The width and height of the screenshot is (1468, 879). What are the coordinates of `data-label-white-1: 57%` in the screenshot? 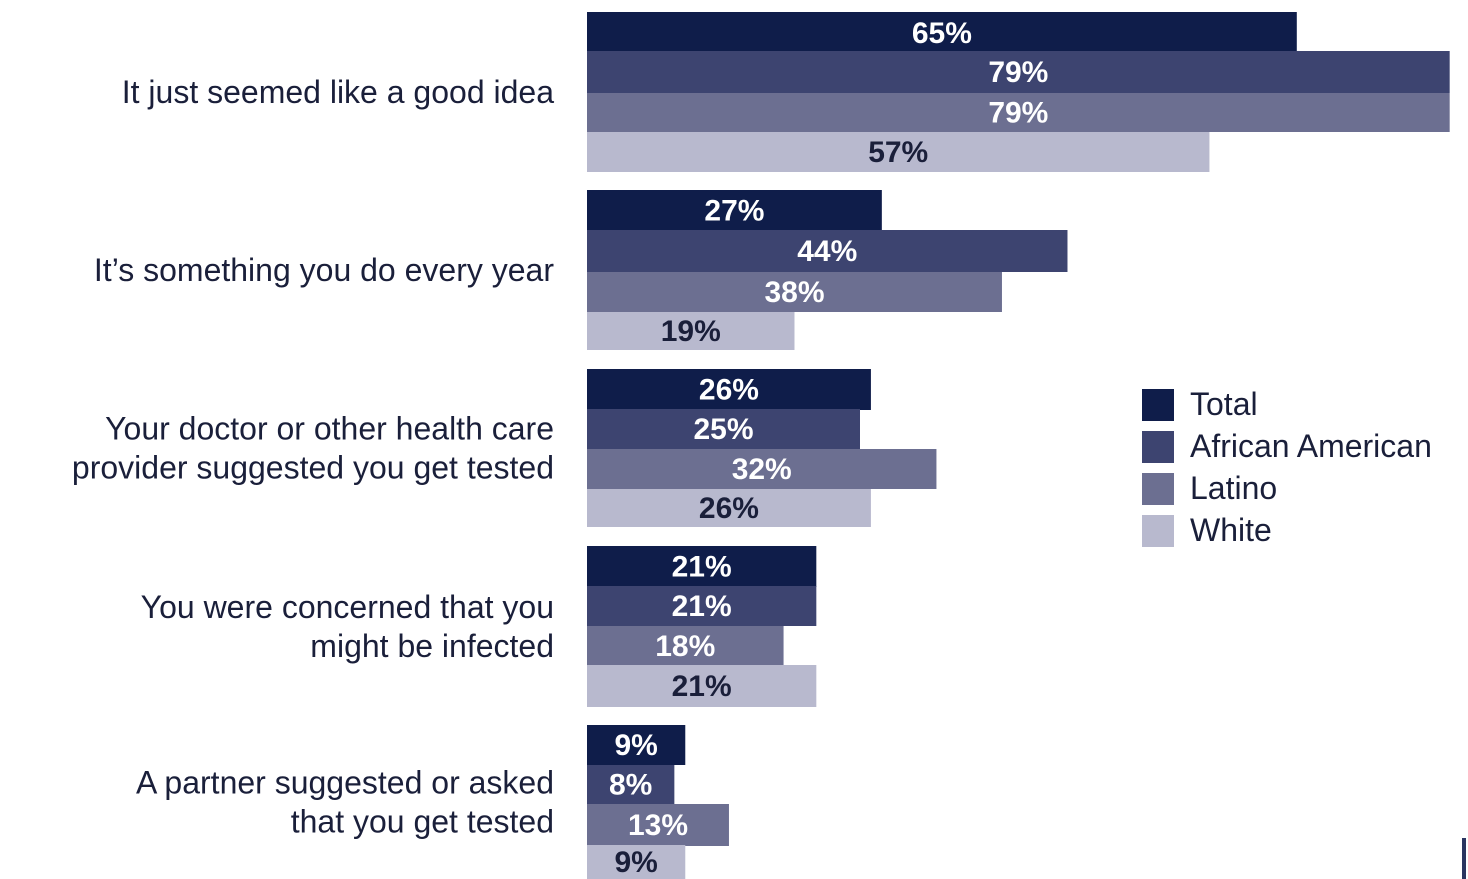 It's located at (898, 152).